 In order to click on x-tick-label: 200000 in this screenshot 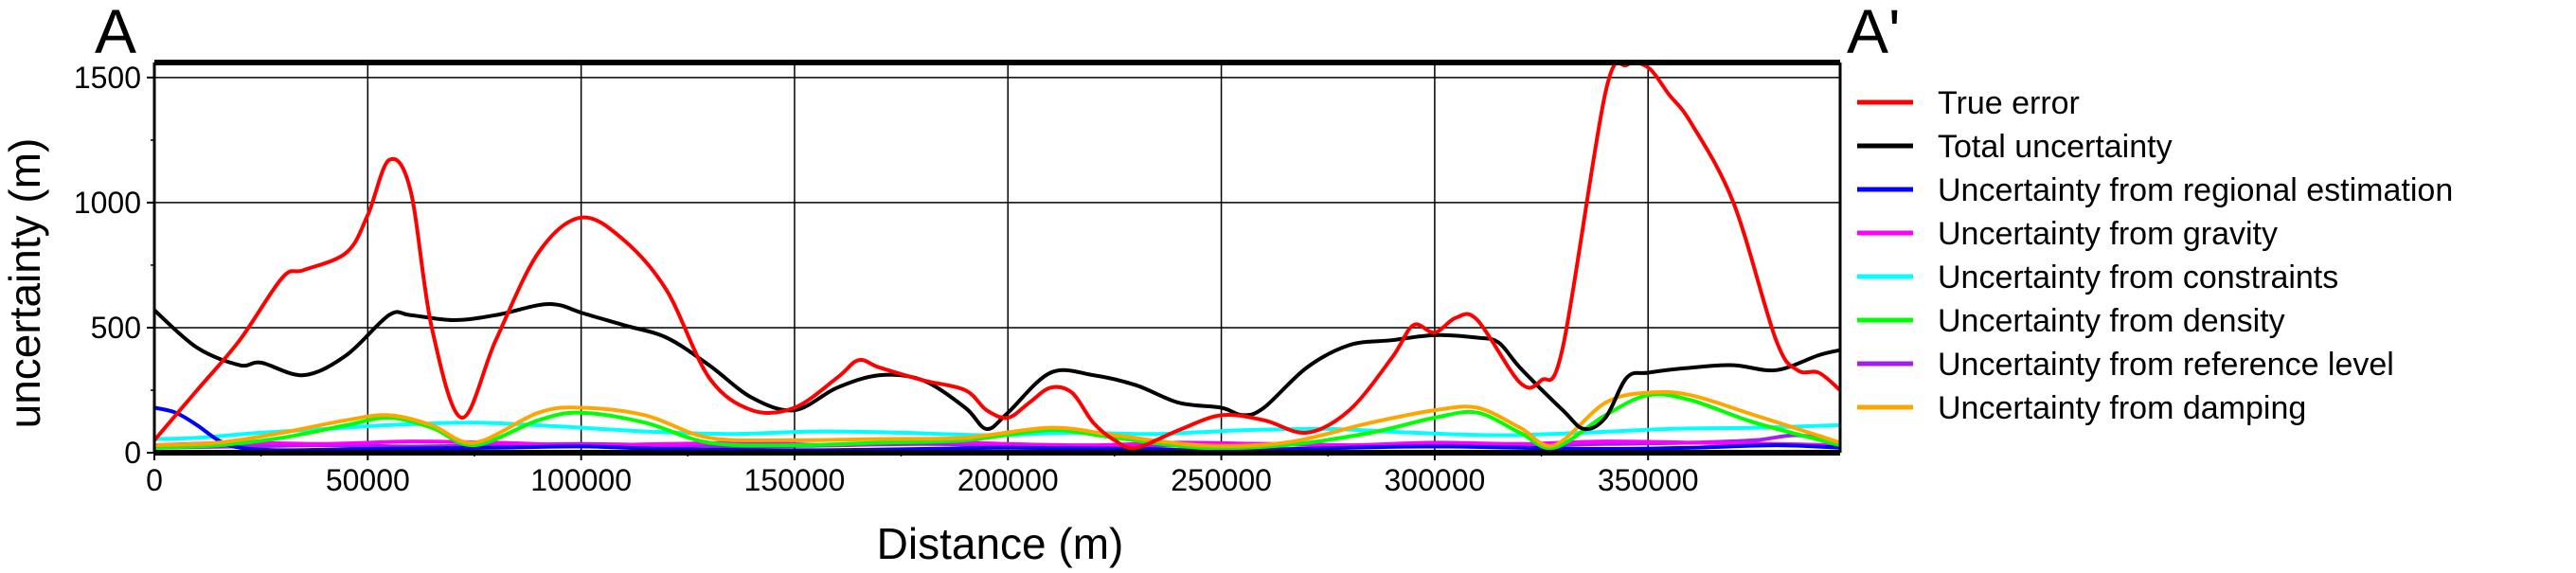, I will do `click(1008, 480)`.